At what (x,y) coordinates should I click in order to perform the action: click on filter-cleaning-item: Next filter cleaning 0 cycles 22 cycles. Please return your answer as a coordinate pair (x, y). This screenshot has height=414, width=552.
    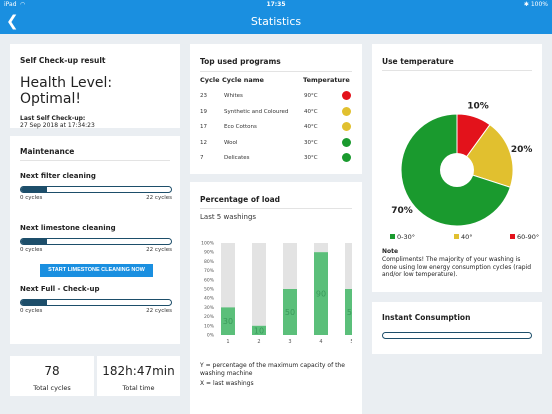
    Looking at the image, I should click on (96, 186).